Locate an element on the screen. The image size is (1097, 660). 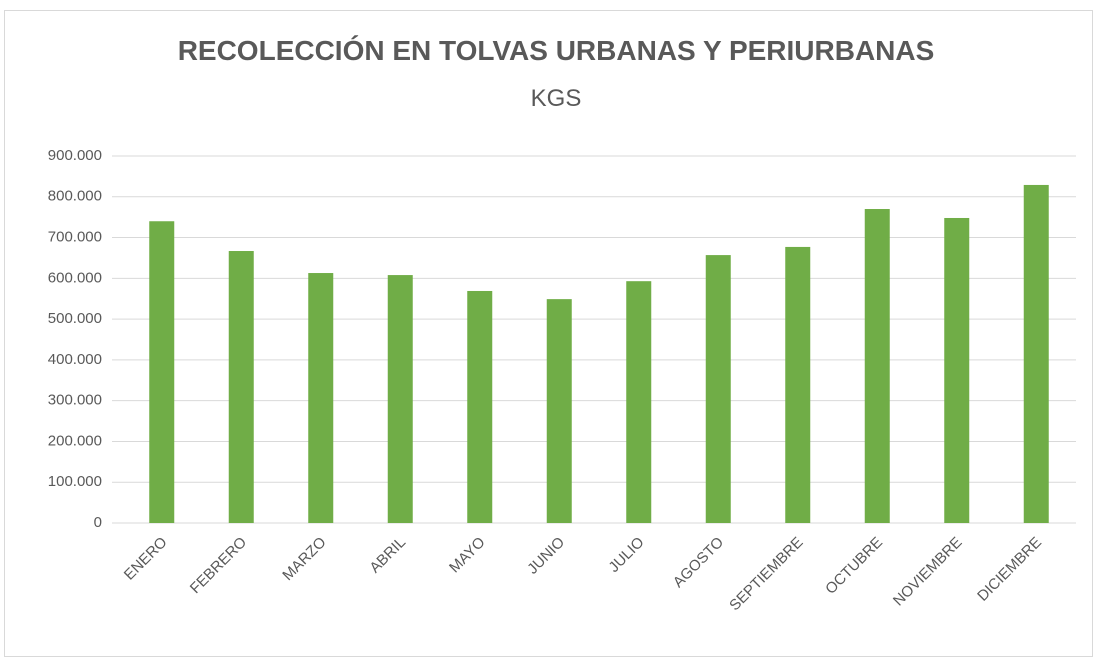
y-tick-label: 0 is located at coordinates (98, 522).